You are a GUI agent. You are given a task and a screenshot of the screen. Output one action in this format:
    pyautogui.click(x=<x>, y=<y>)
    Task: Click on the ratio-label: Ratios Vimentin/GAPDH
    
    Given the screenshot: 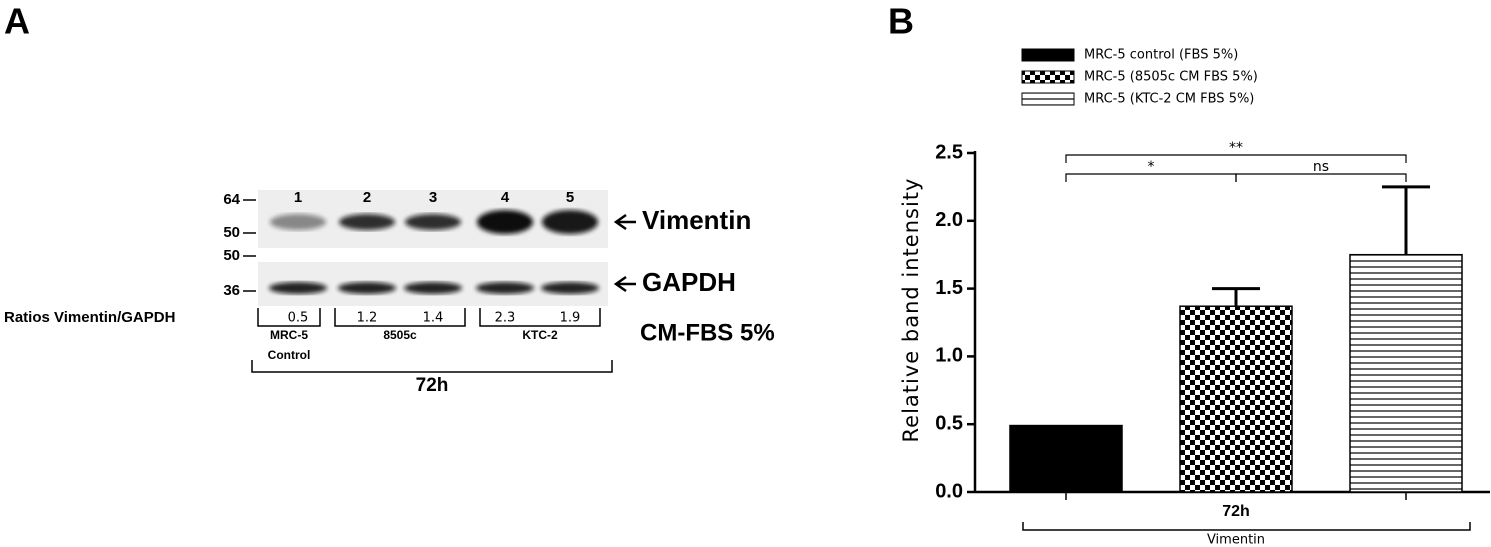 What is the action you would take?
    pyautogui.click(x=89, y=317)
    